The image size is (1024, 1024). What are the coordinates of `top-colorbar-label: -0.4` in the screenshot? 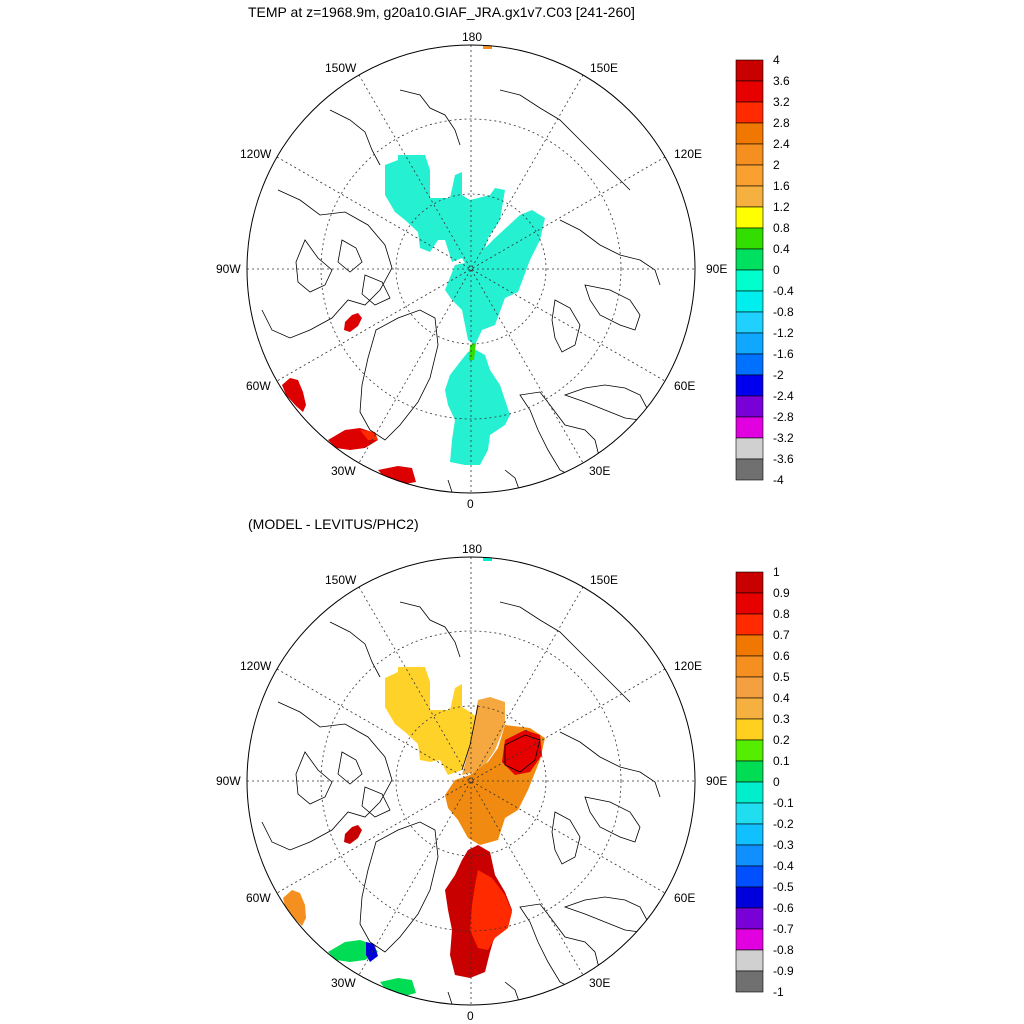 It's located at (783, 291).